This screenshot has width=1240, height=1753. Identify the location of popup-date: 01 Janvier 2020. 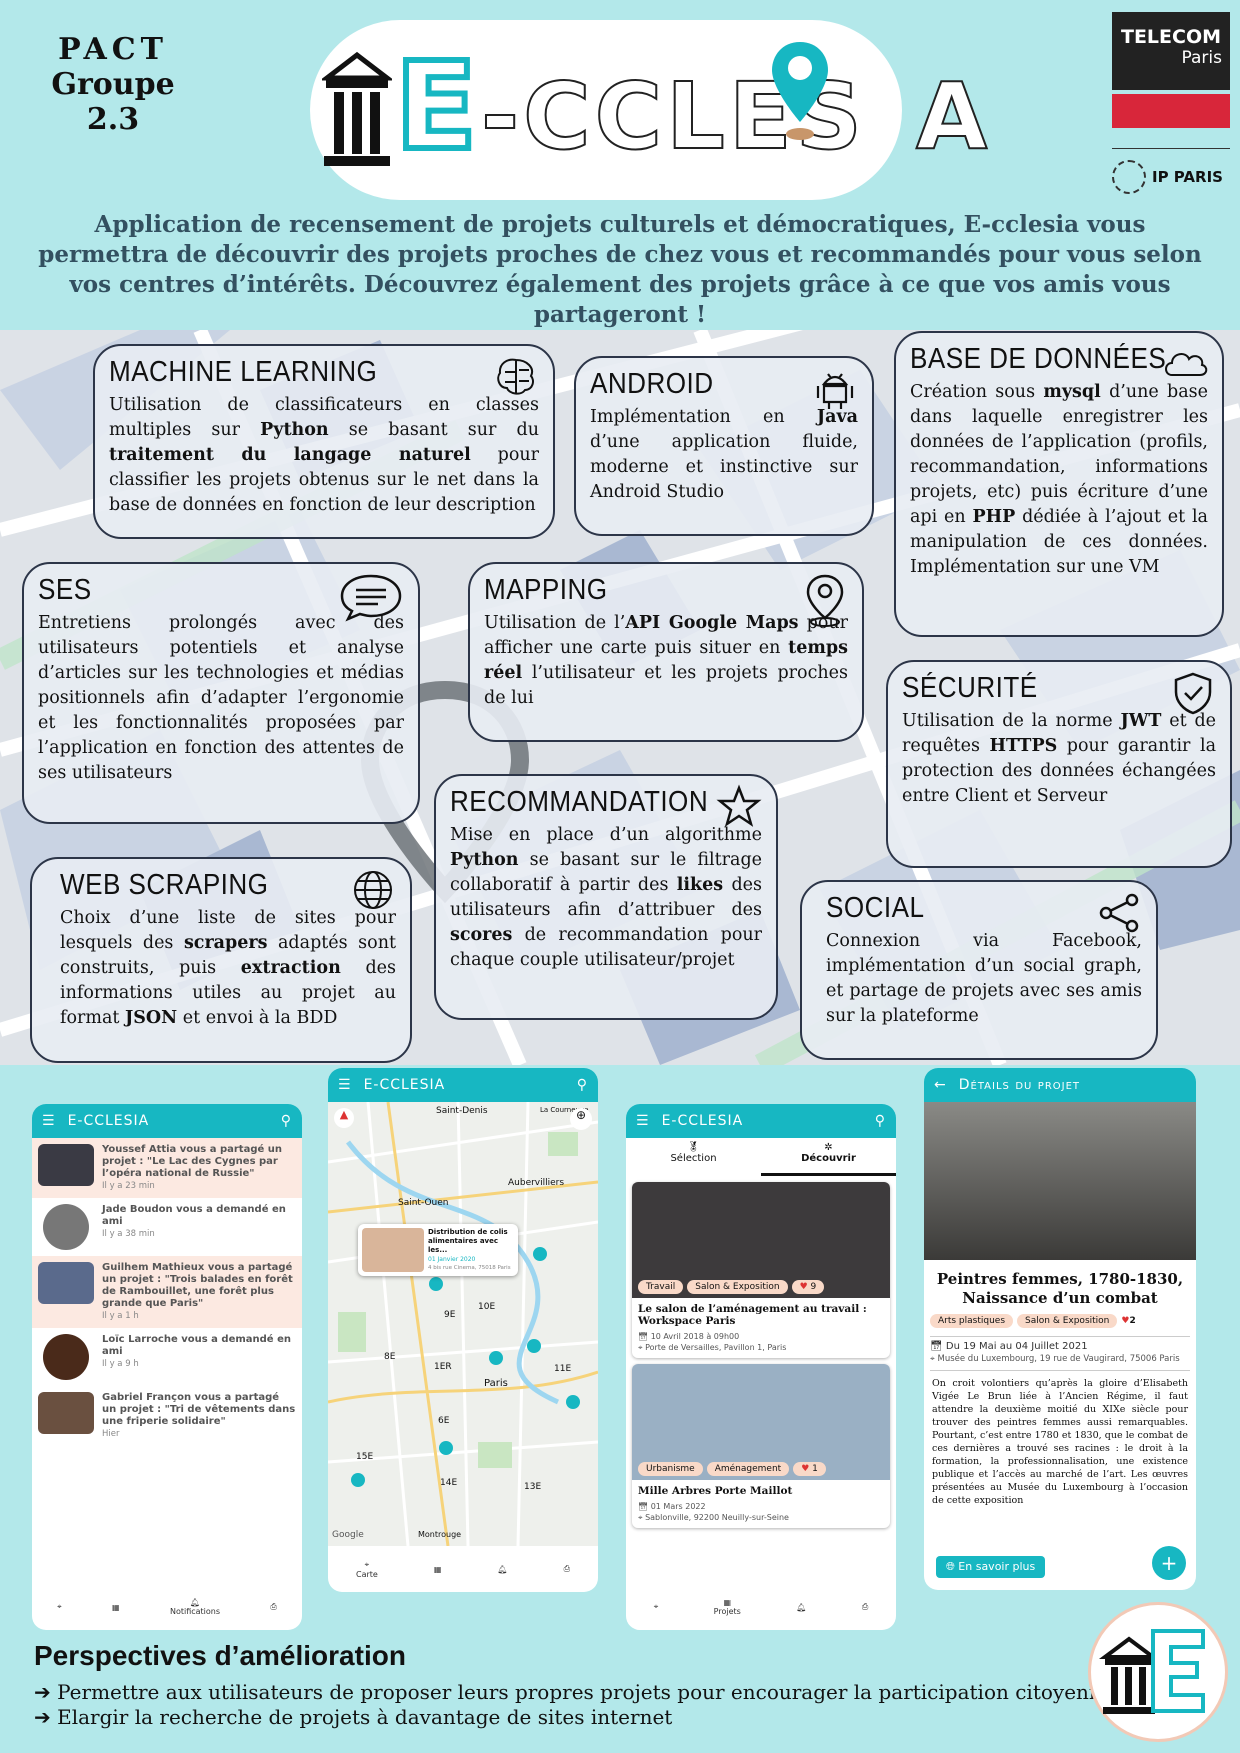
(452, 1259).